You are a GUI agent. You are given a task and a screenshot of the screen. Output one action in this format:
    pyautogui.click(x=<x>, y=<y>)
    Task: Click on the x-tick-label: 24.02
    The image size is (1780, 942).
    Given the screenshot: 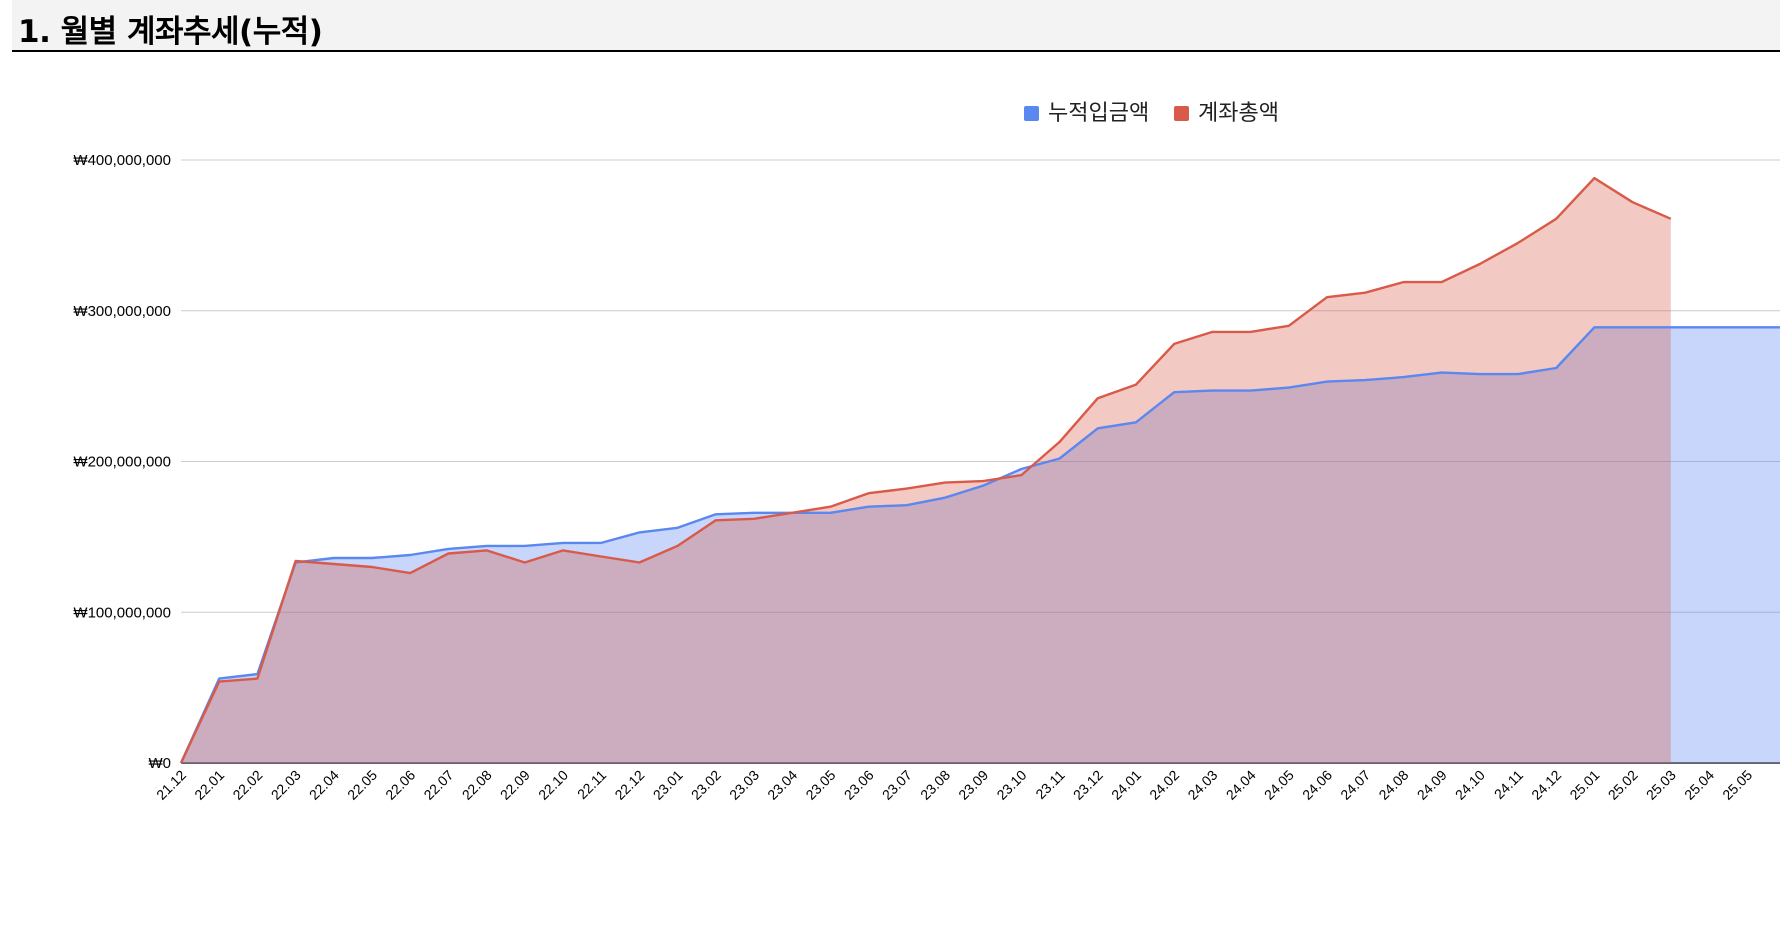 What is the action you would take?
    pyautogui.click(x=1164, y=785)
    